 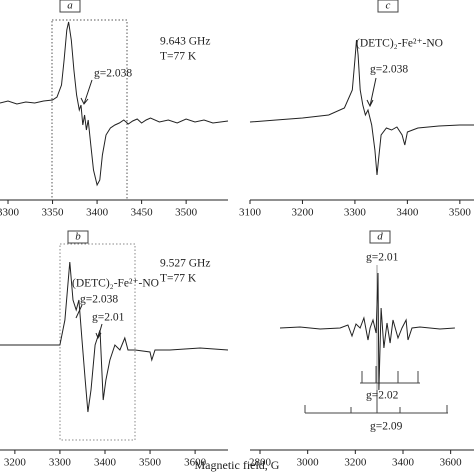 What do you see at coordinates (237, 465) in the screenshot?
I see `x-axis-label: Magnetic field, G` at bounding box center [237, 465].